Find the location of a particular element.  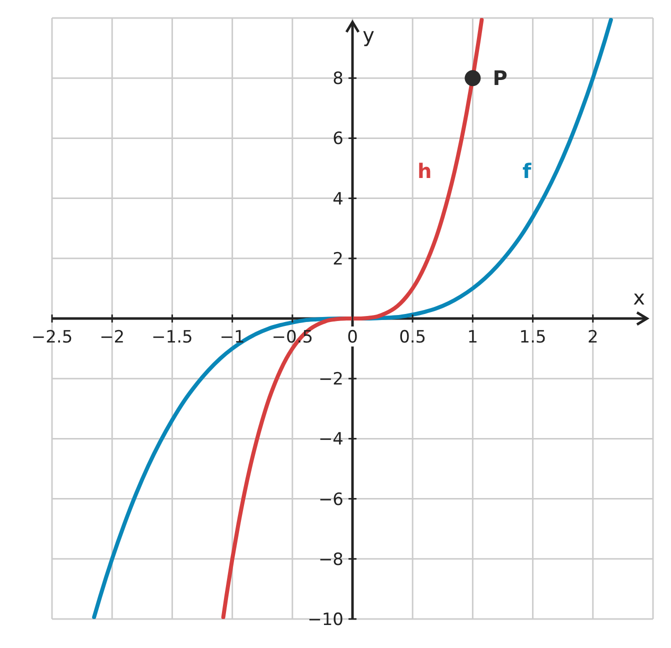

y-tick-label: −8 is located at coordinates (331, 560).